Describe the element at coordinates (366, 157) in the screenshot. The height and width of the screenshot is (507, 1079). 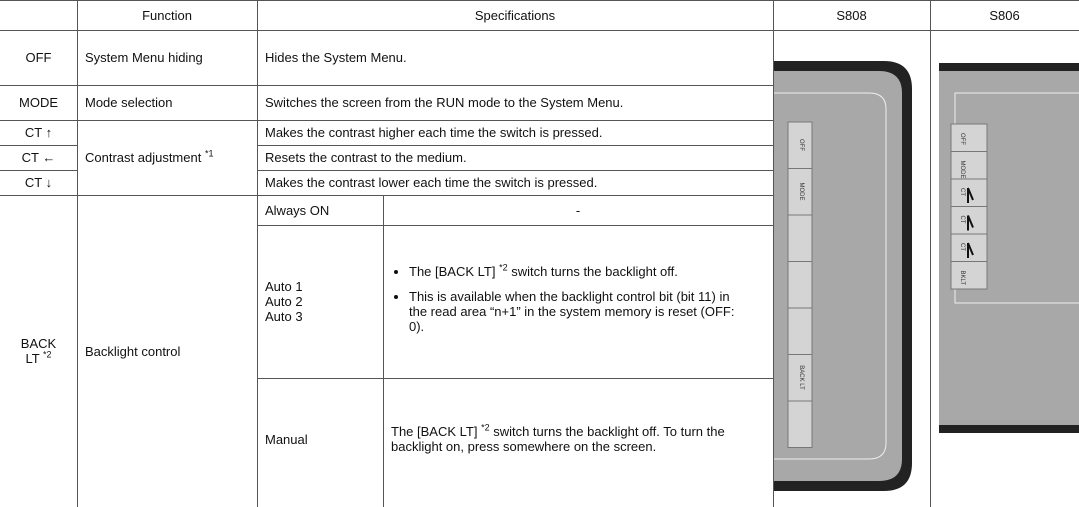
I see `spec-cell: Resets the contrast to the medium.` at that location.